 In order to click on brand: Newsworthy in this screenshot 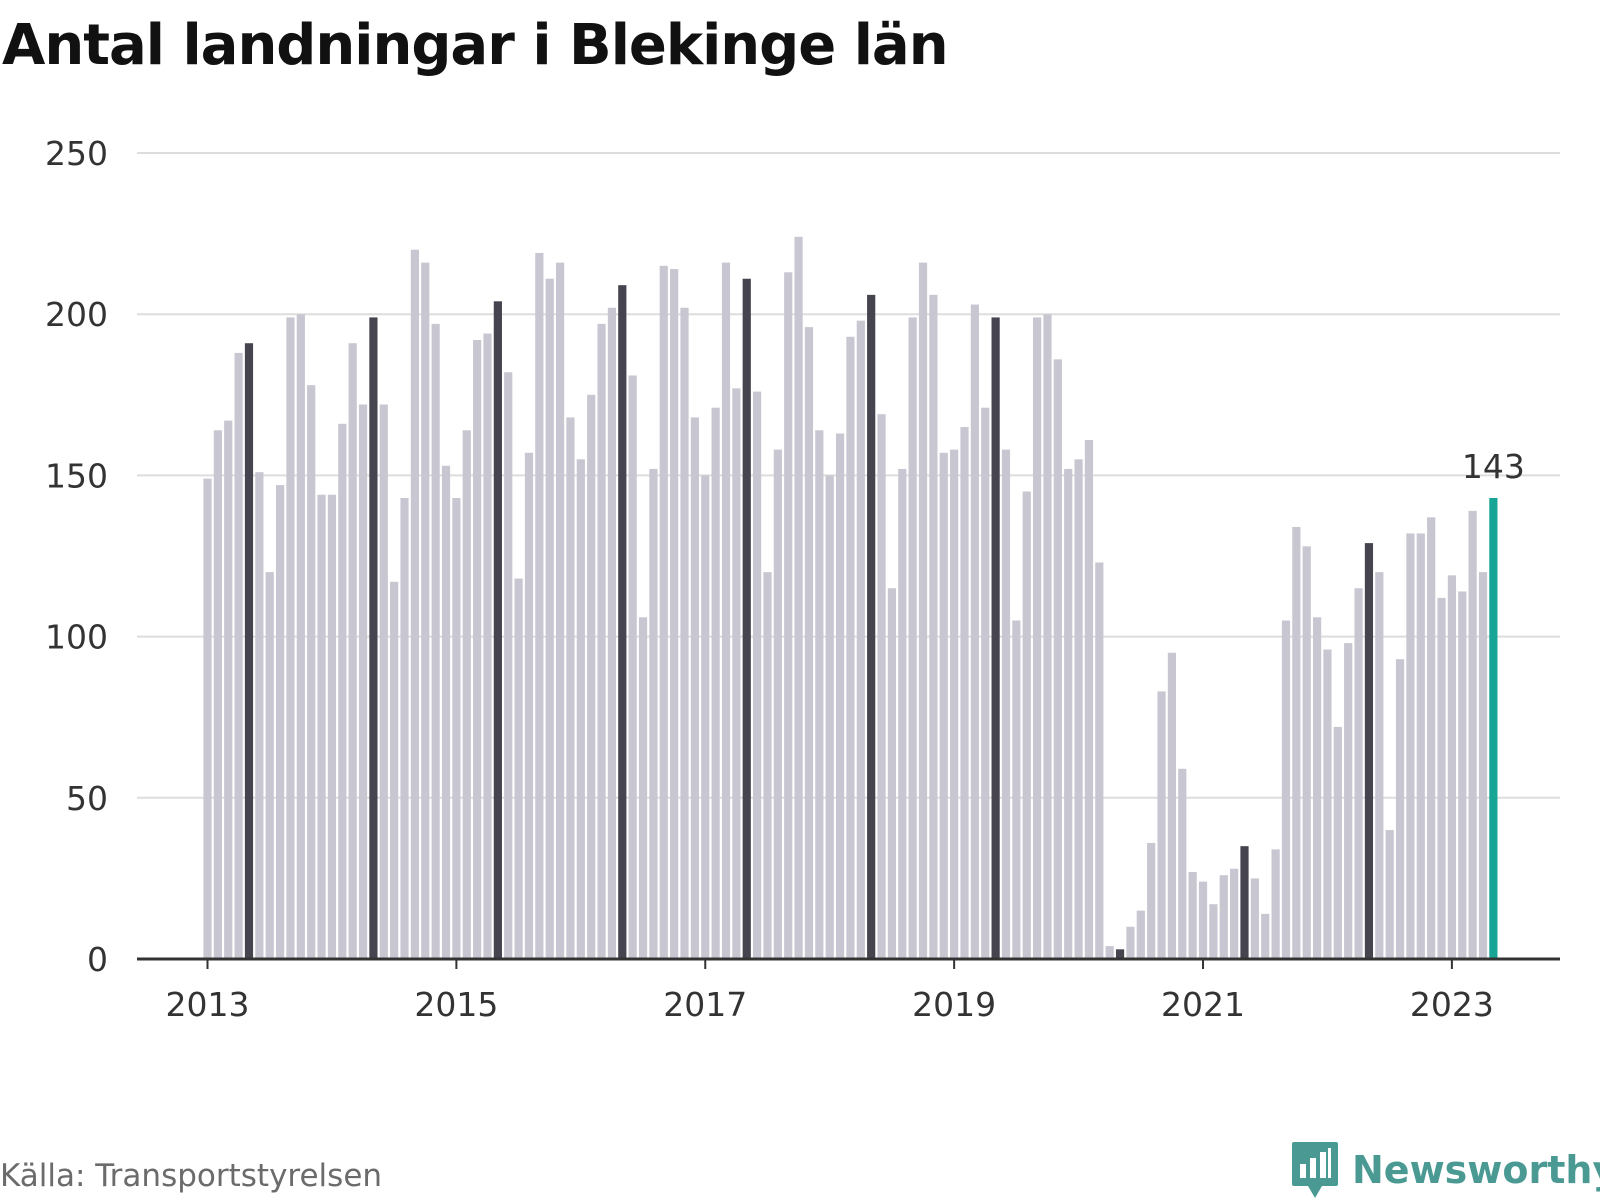, I will do `click(1445, 1170)`.